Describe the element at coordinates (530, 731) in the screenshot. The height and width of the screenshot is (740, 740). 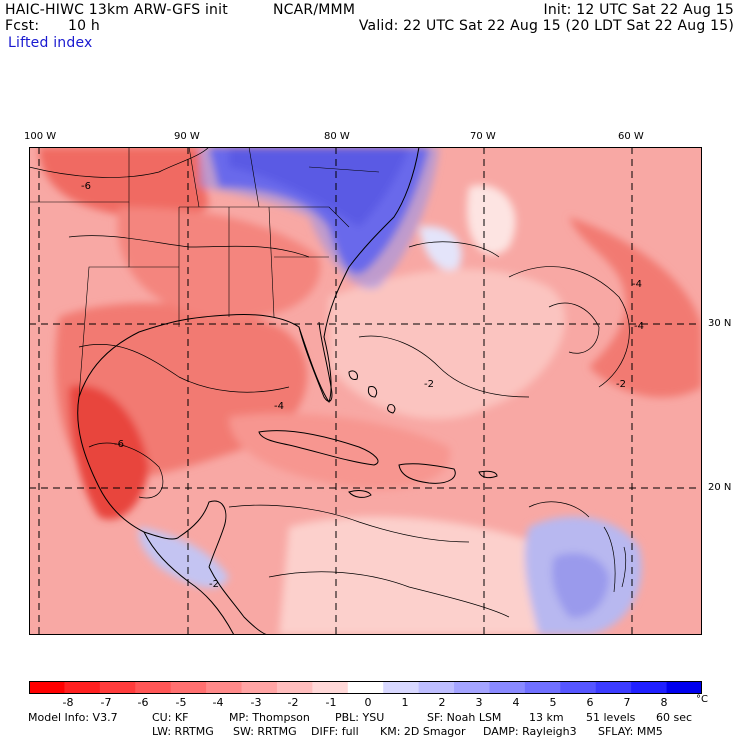
I see `model-info-damping: DAMP: Rayleigh3` at that location.